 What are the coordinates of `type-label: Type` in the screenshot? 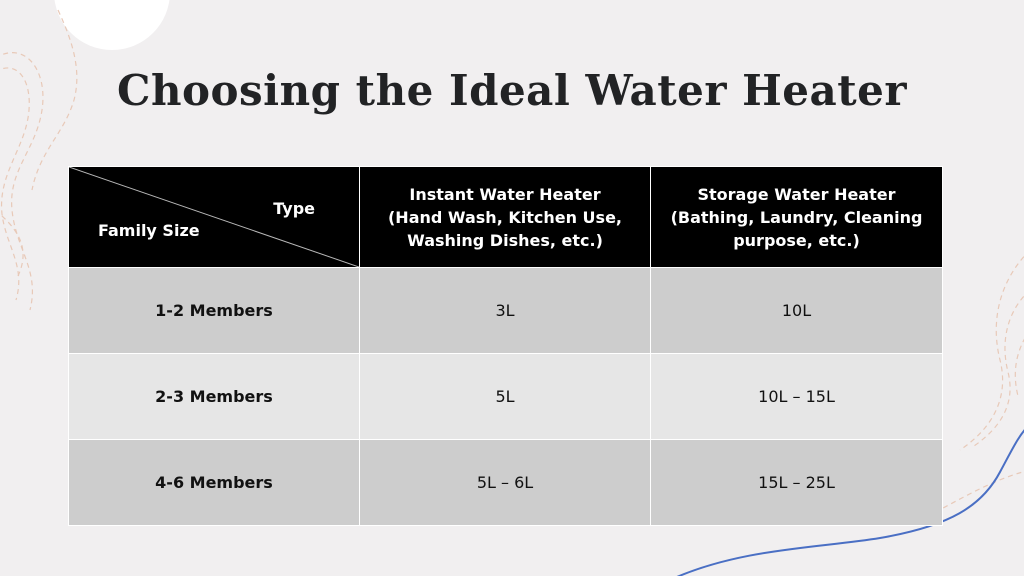 It's located at (294, 208).